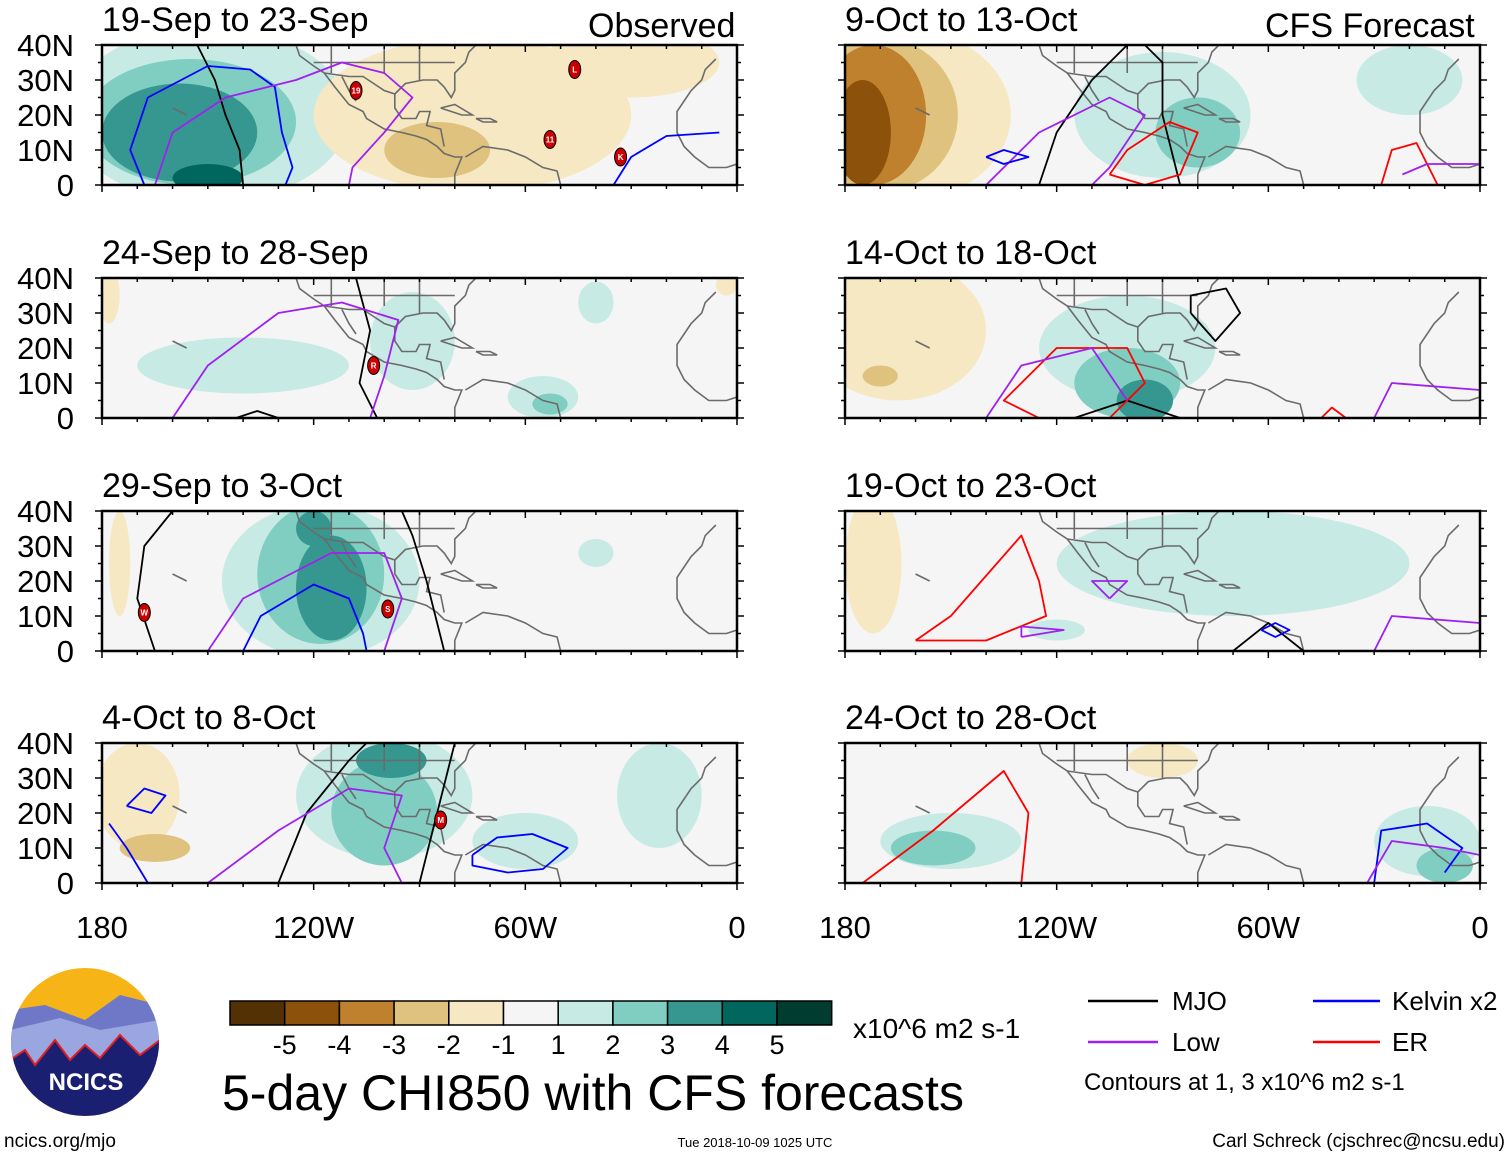 Image resolution: width=1510 pixels, height=1162 pixels. What do you see at coordinates (65, 651) in the screenshot?
I see `lat-tick-label: 0` at bounding box center [65, 651].